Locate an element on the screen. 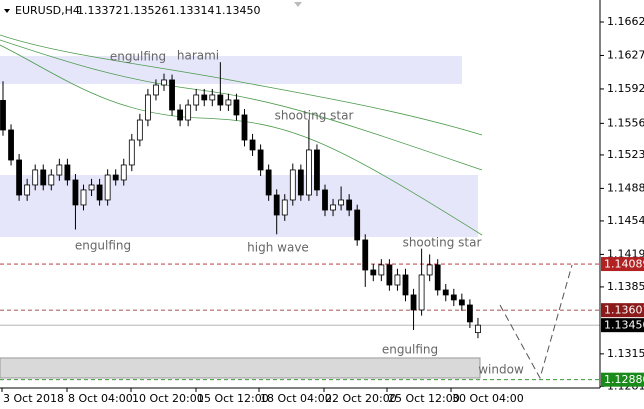 This screenshot has height=409, width=644. close: 1.13450 is located at coordinates (238, 10).